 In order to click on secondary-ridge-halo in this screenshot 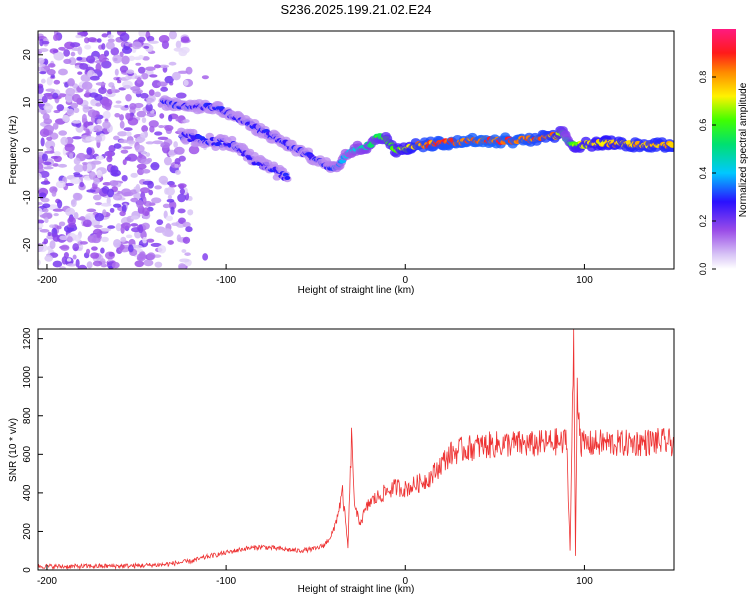, I will do `click(232, 139)`.